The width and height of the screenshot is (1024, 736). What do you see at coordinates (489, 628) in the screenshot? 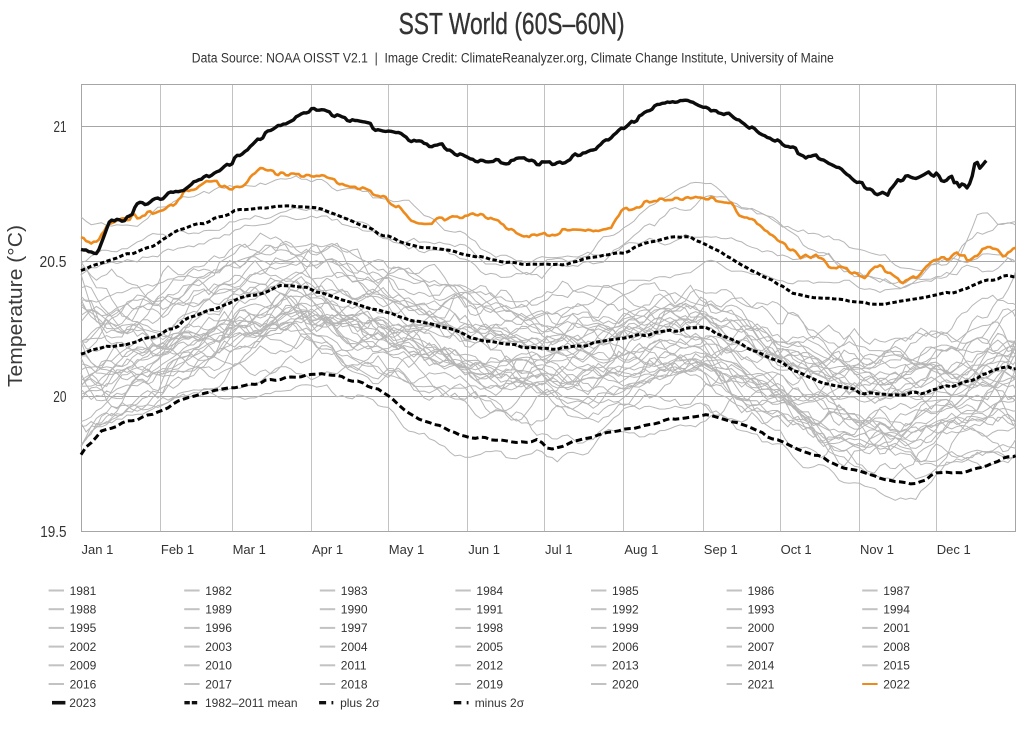
I see `svg-text: 1998` at bounding box center [489, 628].